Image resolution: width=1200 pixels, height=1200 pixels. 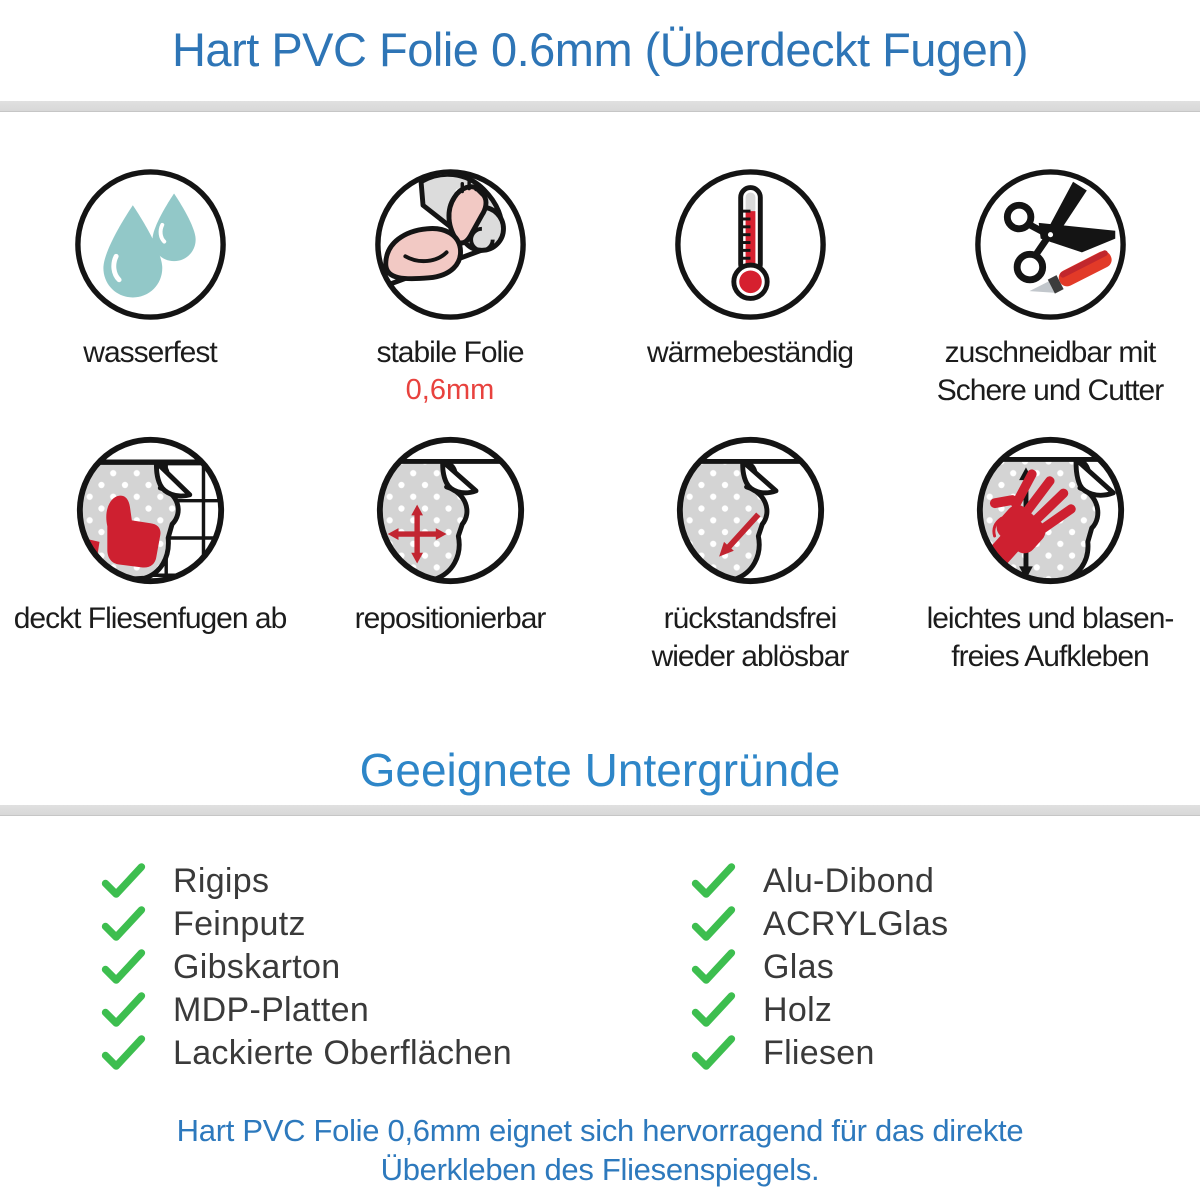 I want to click on list-item: Fliesen, so click(x=819, y=1053).